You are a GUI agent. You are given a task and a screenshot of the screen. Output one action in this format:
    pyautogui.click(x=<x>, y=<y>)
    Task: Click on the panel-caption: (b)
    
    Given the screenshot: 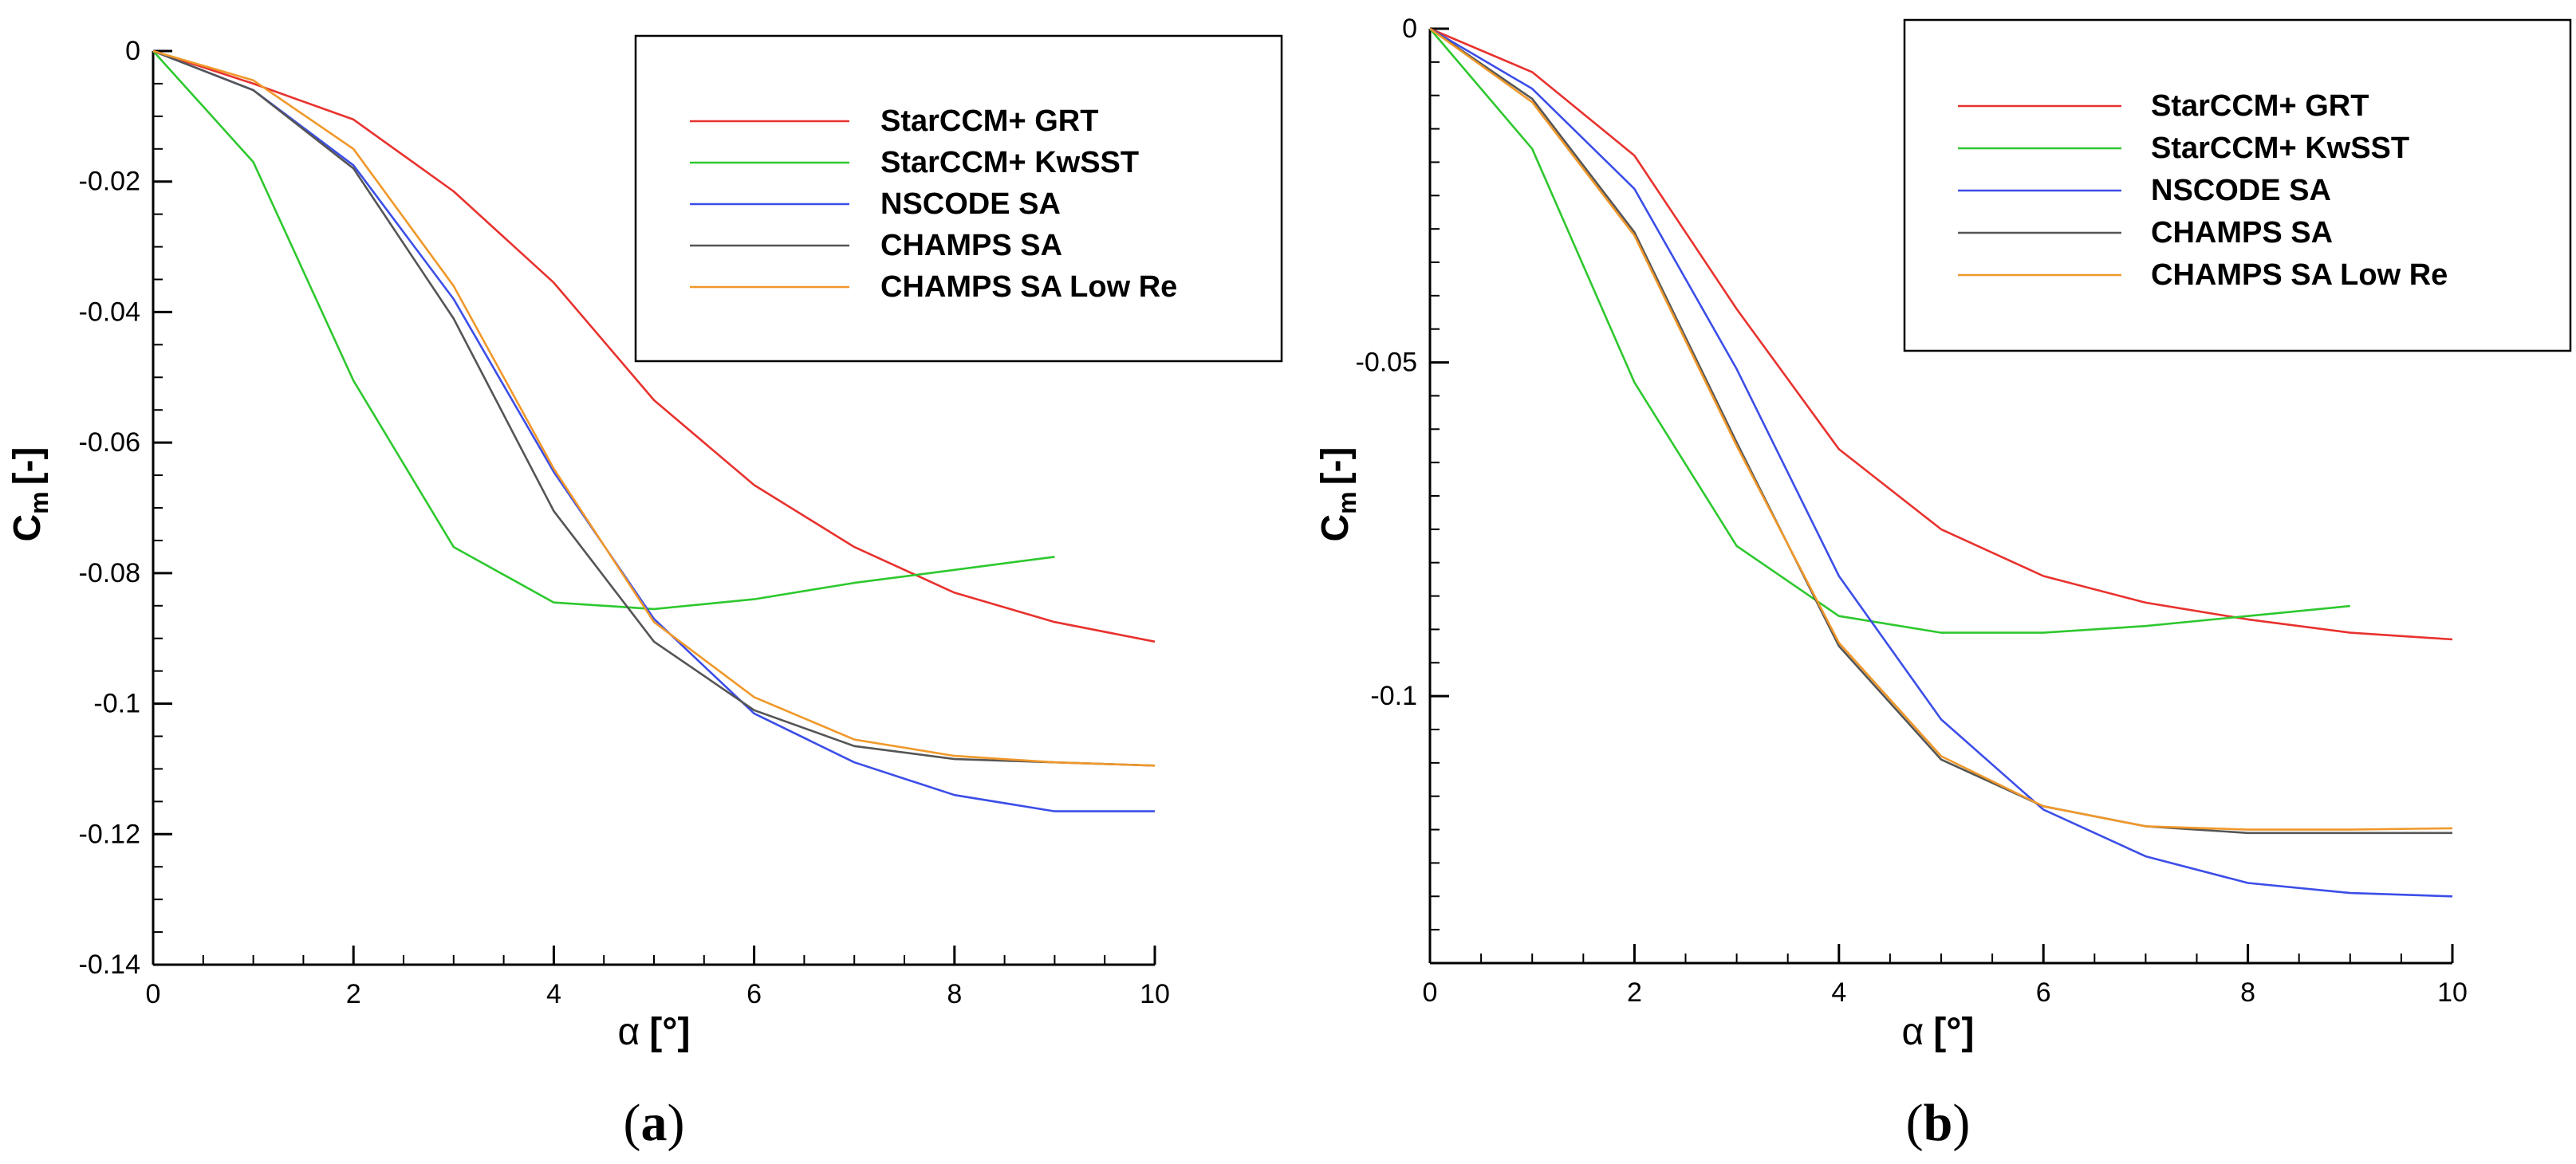 What is the action you would take?
    pyautogui.click(x=1938, y=1123)
    